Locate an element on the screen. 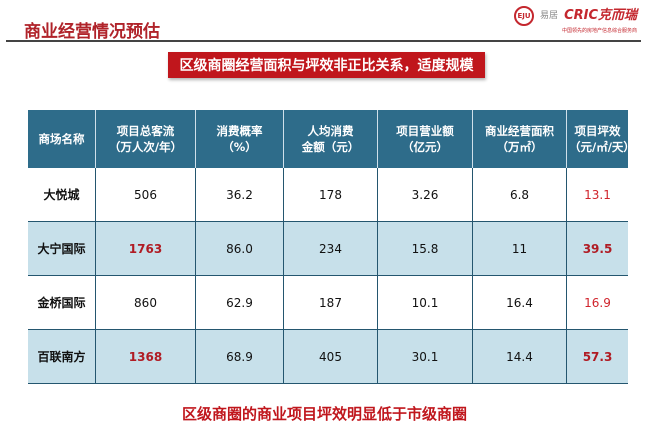  cell: 187 is located at coordinates (330, 302).